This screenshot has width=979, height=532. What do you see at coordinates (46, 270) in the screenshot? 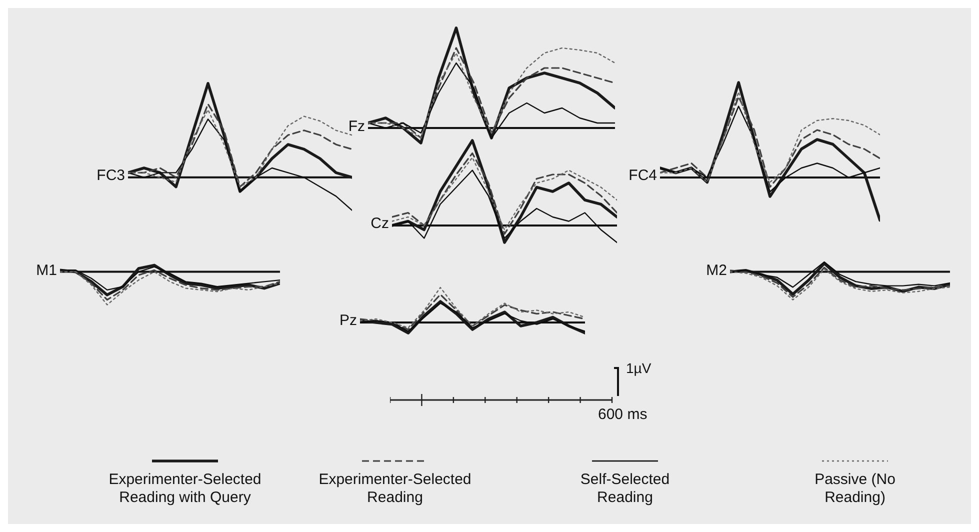
I see `chart-title: M1` at bounding box center [46, 270].